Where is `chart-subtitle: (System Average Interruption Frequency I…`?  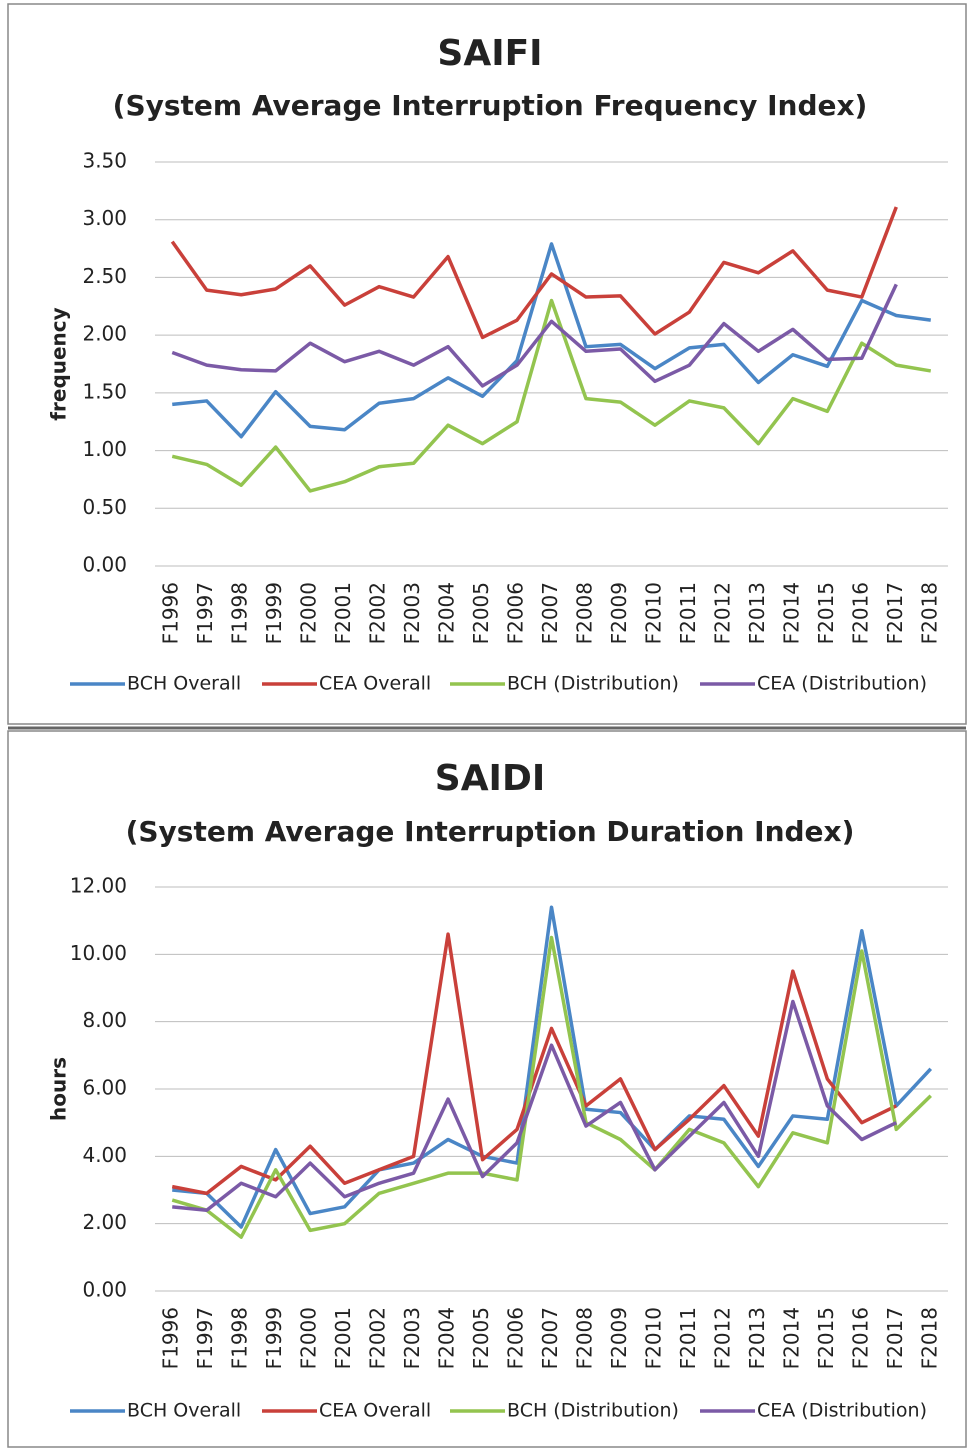 chart-subtitle: (System Average Interruption Frequency I… is located at coordinates (490, 105).